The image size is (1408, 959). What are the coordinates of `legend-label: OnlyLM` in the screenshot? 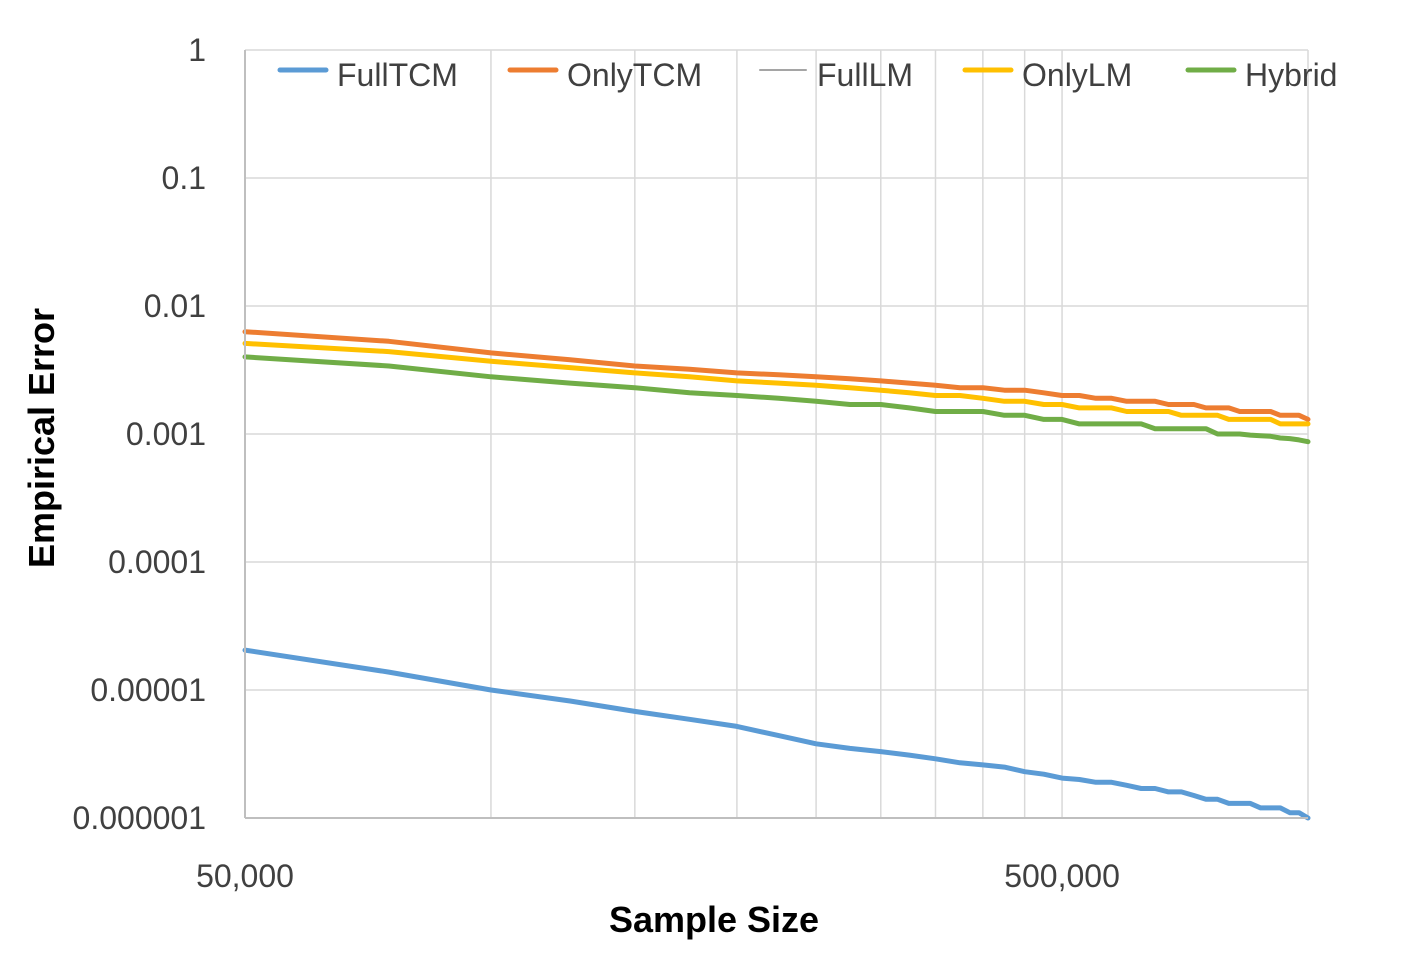 It's located at (1077, 75).